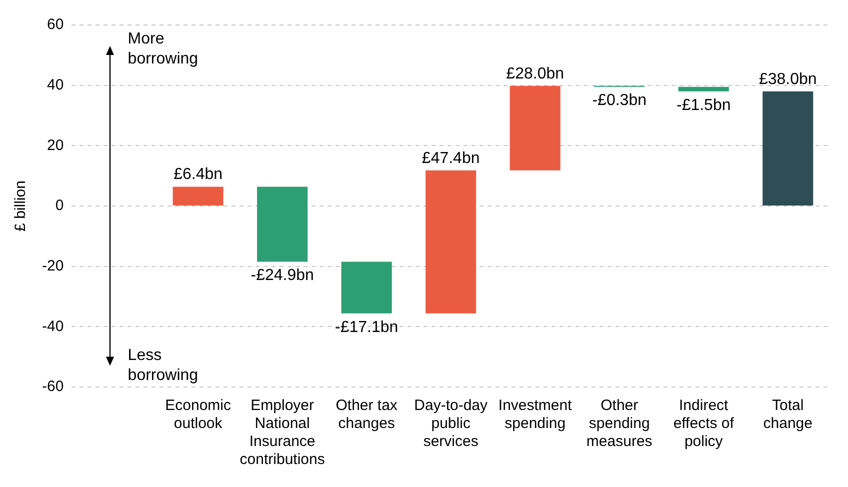 This screenshot has width=848, height=487. Describe the element at coordinates (198, 175) in the screenshot. I see `data-label: £6.4bn` at that location.